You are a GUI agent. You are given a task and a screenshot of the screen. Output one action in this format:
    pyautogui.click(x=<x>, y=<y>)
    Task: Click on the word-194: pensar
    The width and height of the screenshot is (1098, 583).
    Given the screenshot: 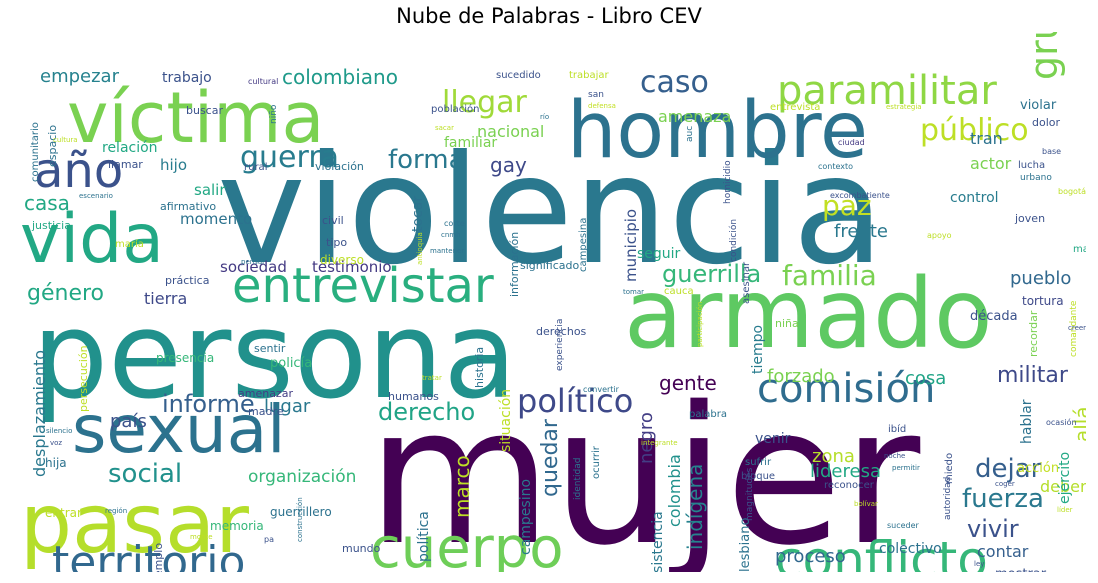 What is the action you would take?
    pyautogui.click(x=253, y=262)
    